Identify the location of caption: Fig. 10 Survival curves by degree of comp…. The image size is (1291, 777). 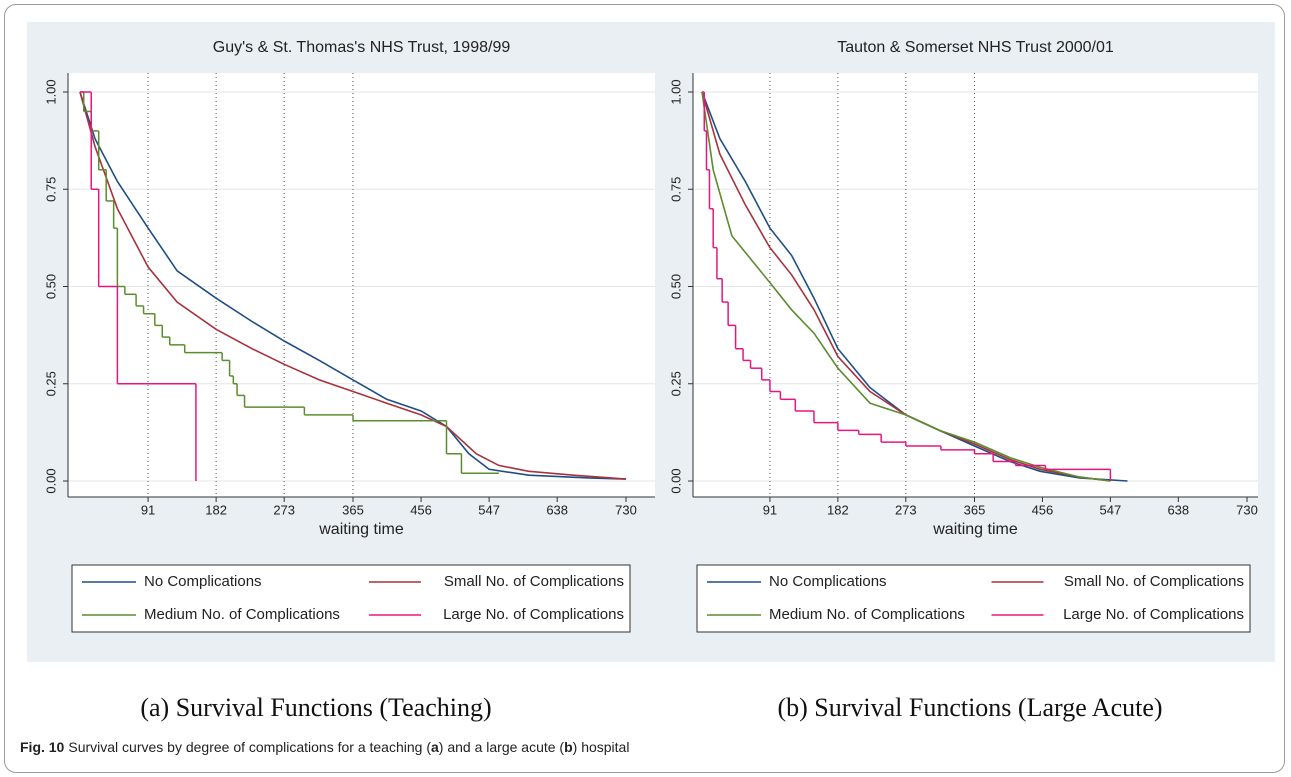
(324, 747).